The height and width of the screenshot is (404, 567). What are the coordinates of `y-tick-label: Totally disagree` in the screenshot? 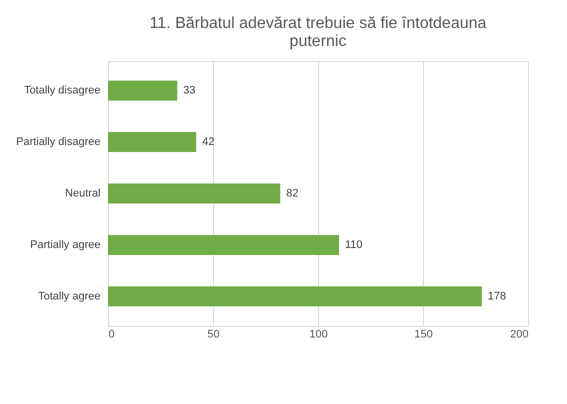 It's located at (62, 90).